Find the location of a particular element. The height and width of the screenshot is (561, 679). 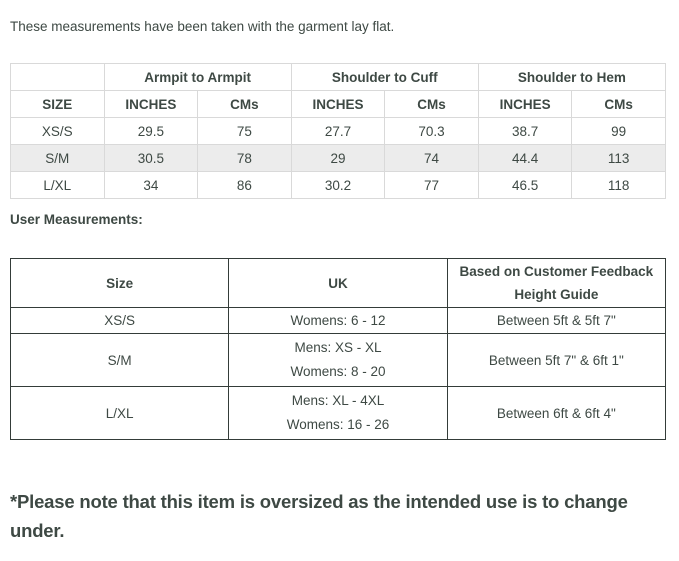

size-col-header: Size is located at coordinates (119, 283).